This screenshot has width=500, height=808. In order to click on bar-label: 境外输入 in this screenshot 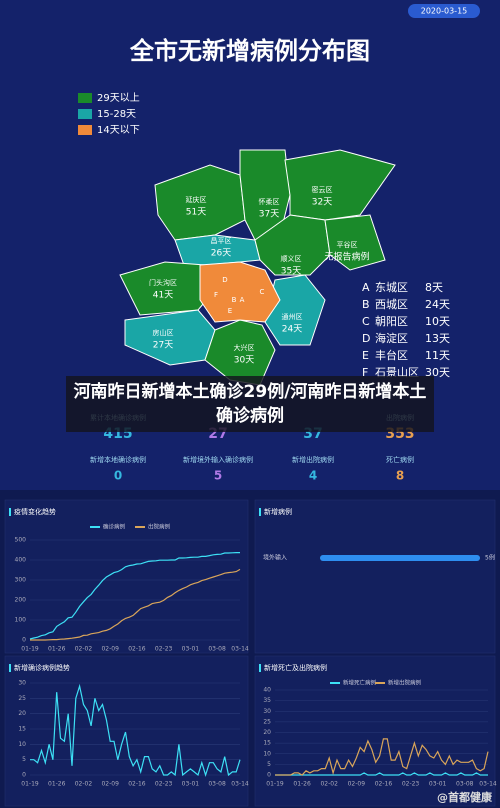, I will do `click(275, 558)`.